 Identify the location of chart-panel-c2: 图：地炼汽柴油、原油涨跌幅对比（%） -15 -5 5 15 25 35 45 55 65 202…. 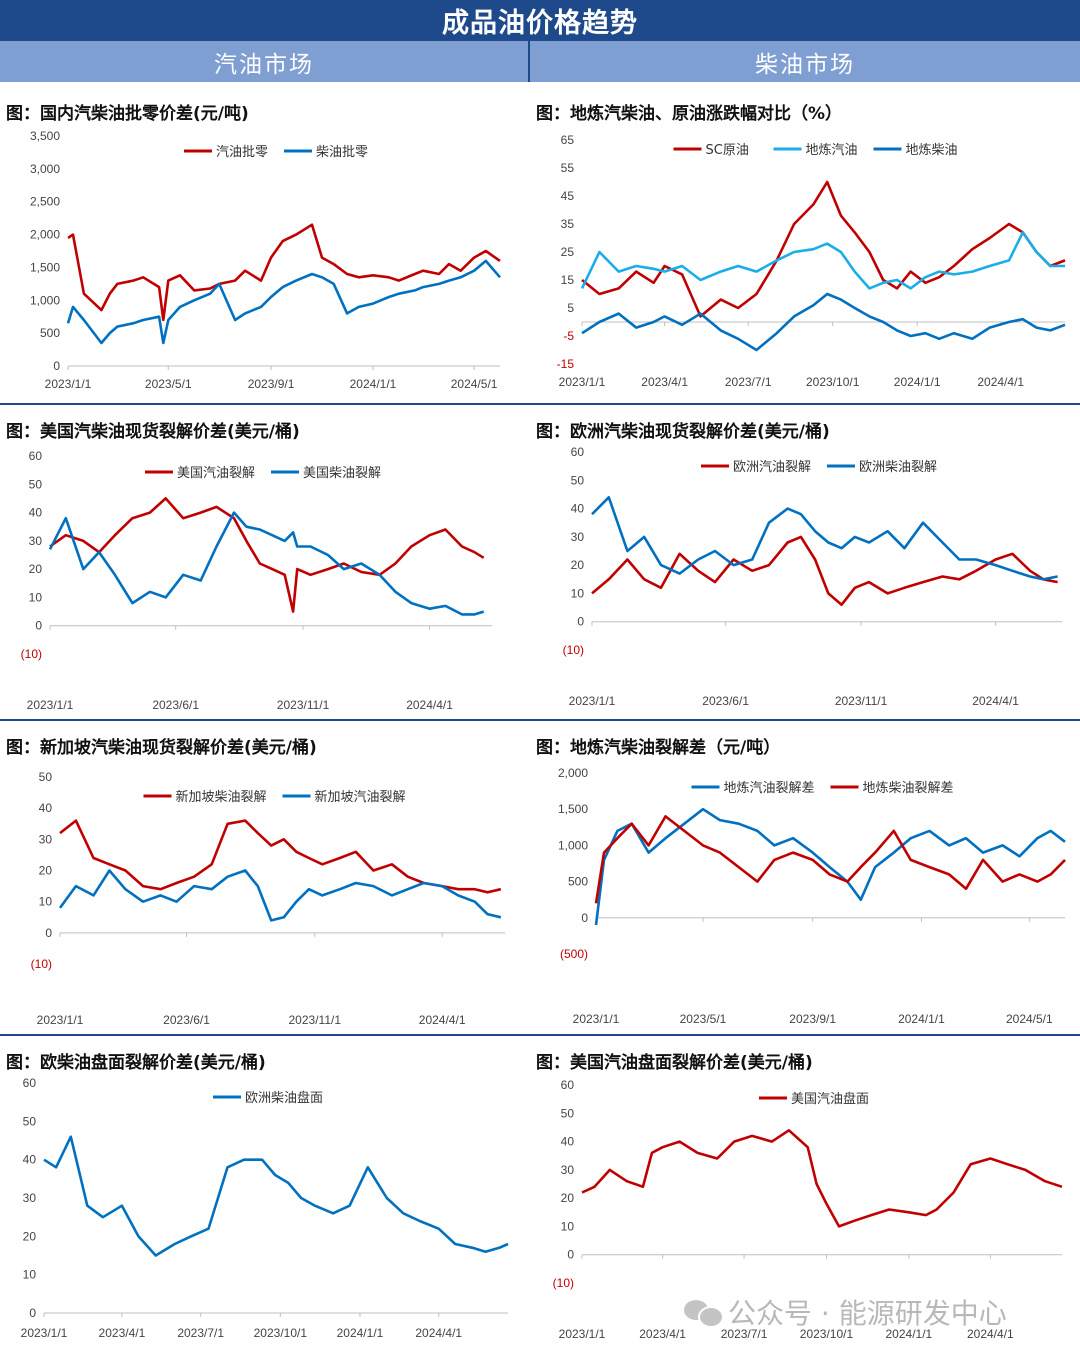
(805, 249).